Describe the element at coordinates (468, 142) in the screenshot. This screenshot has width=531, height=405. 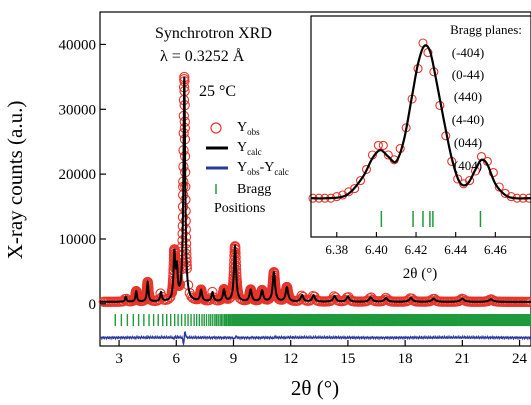
I see `bragg-plane-label: (044)` at that location.